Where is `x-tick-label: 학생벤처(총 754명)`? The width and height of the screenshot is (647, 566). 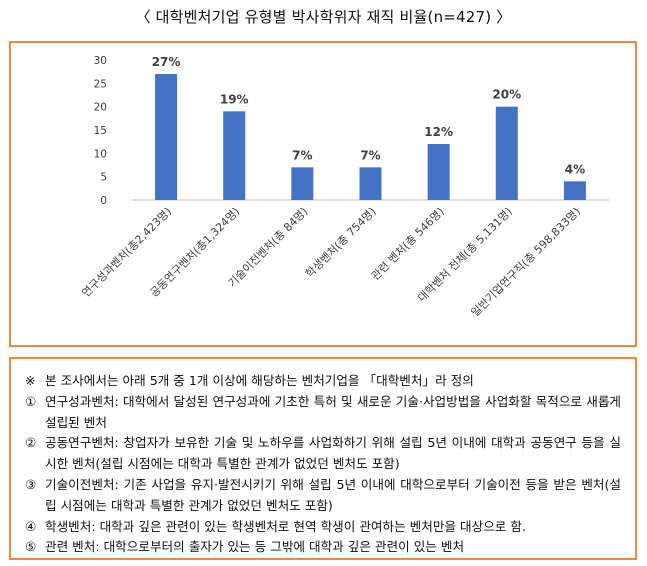 x-tick-label: 학생벤처(총 754명) is located at coordinates (341, 243).